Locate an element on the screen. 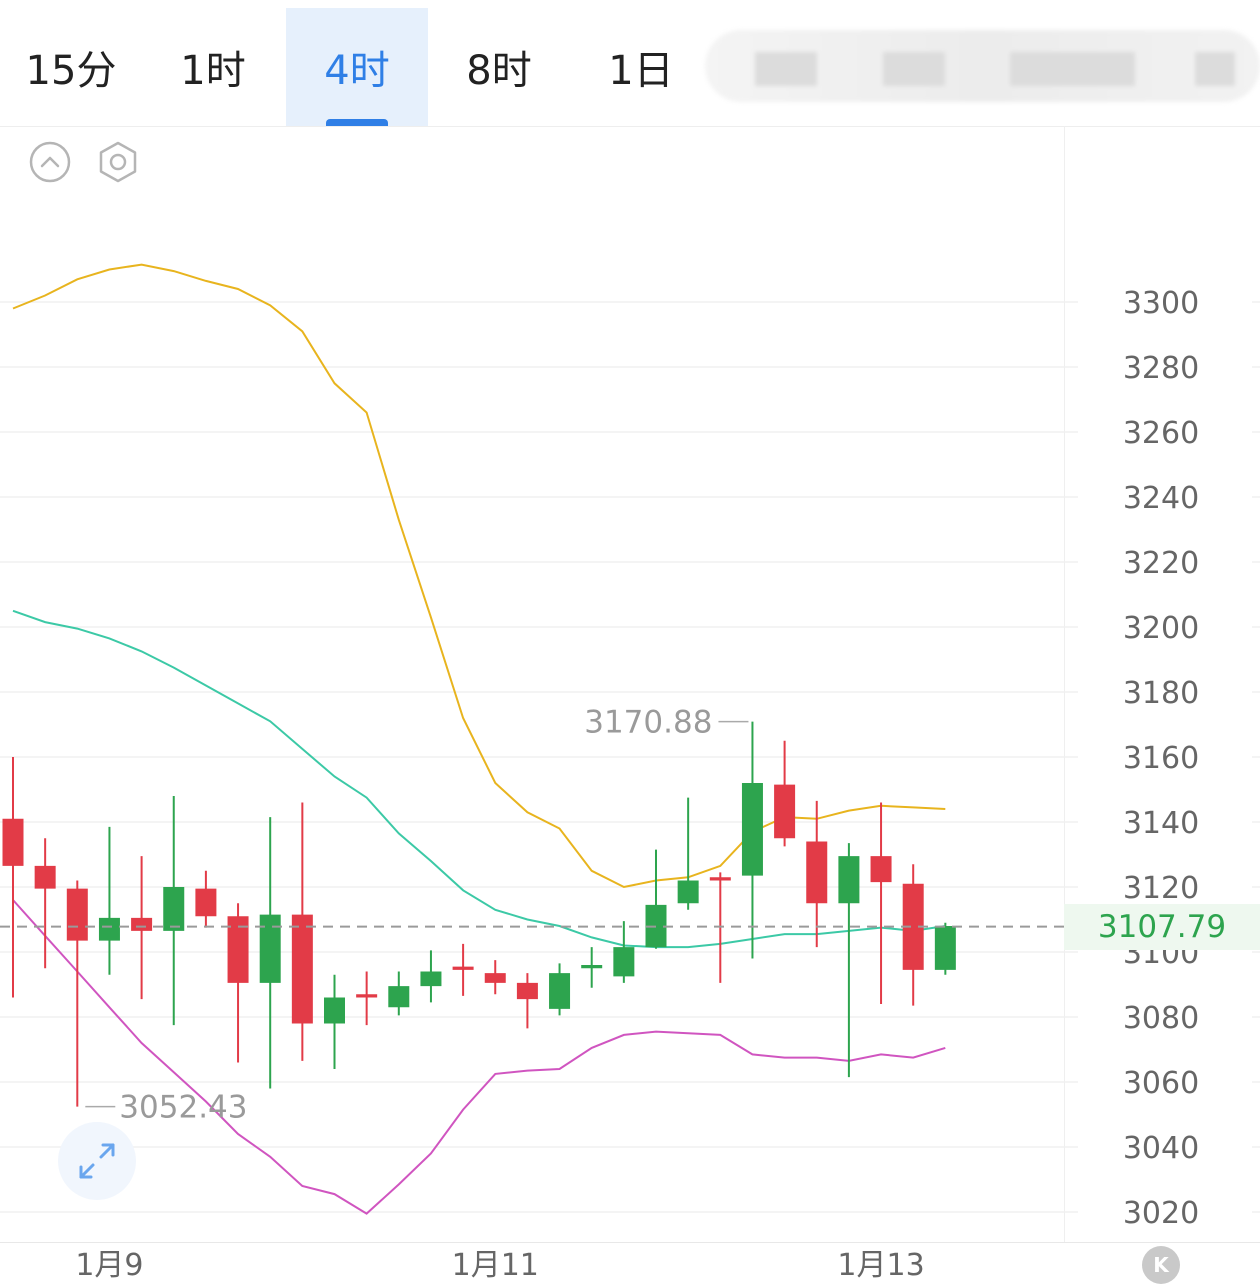 This screenshot has width=1260, height=1284. blurred-tabs-area is located at coordinates (982, 66).